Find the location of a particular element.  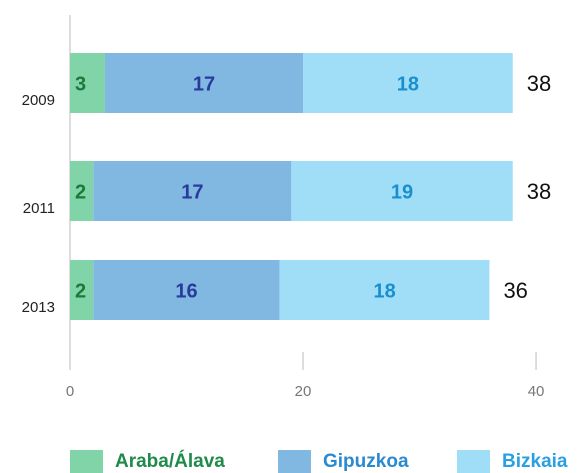

data-label: 19 is located at coordinates (402, 192).